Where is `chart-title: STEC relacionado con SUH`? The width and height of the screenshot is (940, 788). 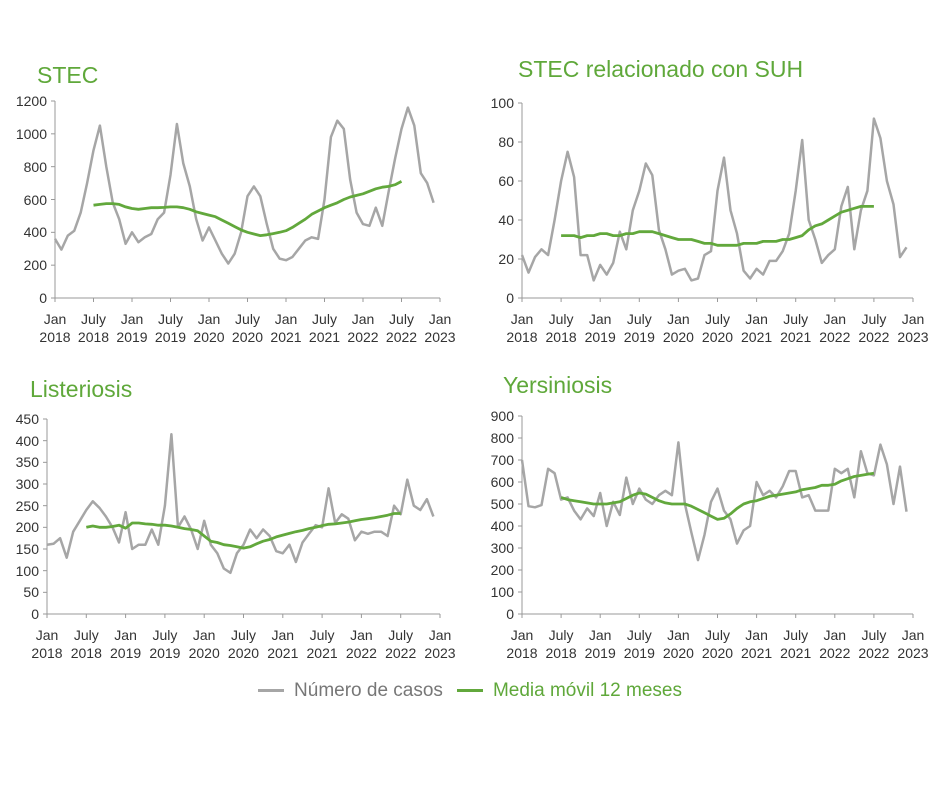 chart-title: STEC relacionado con SUH is located at coordinates (661, 69).